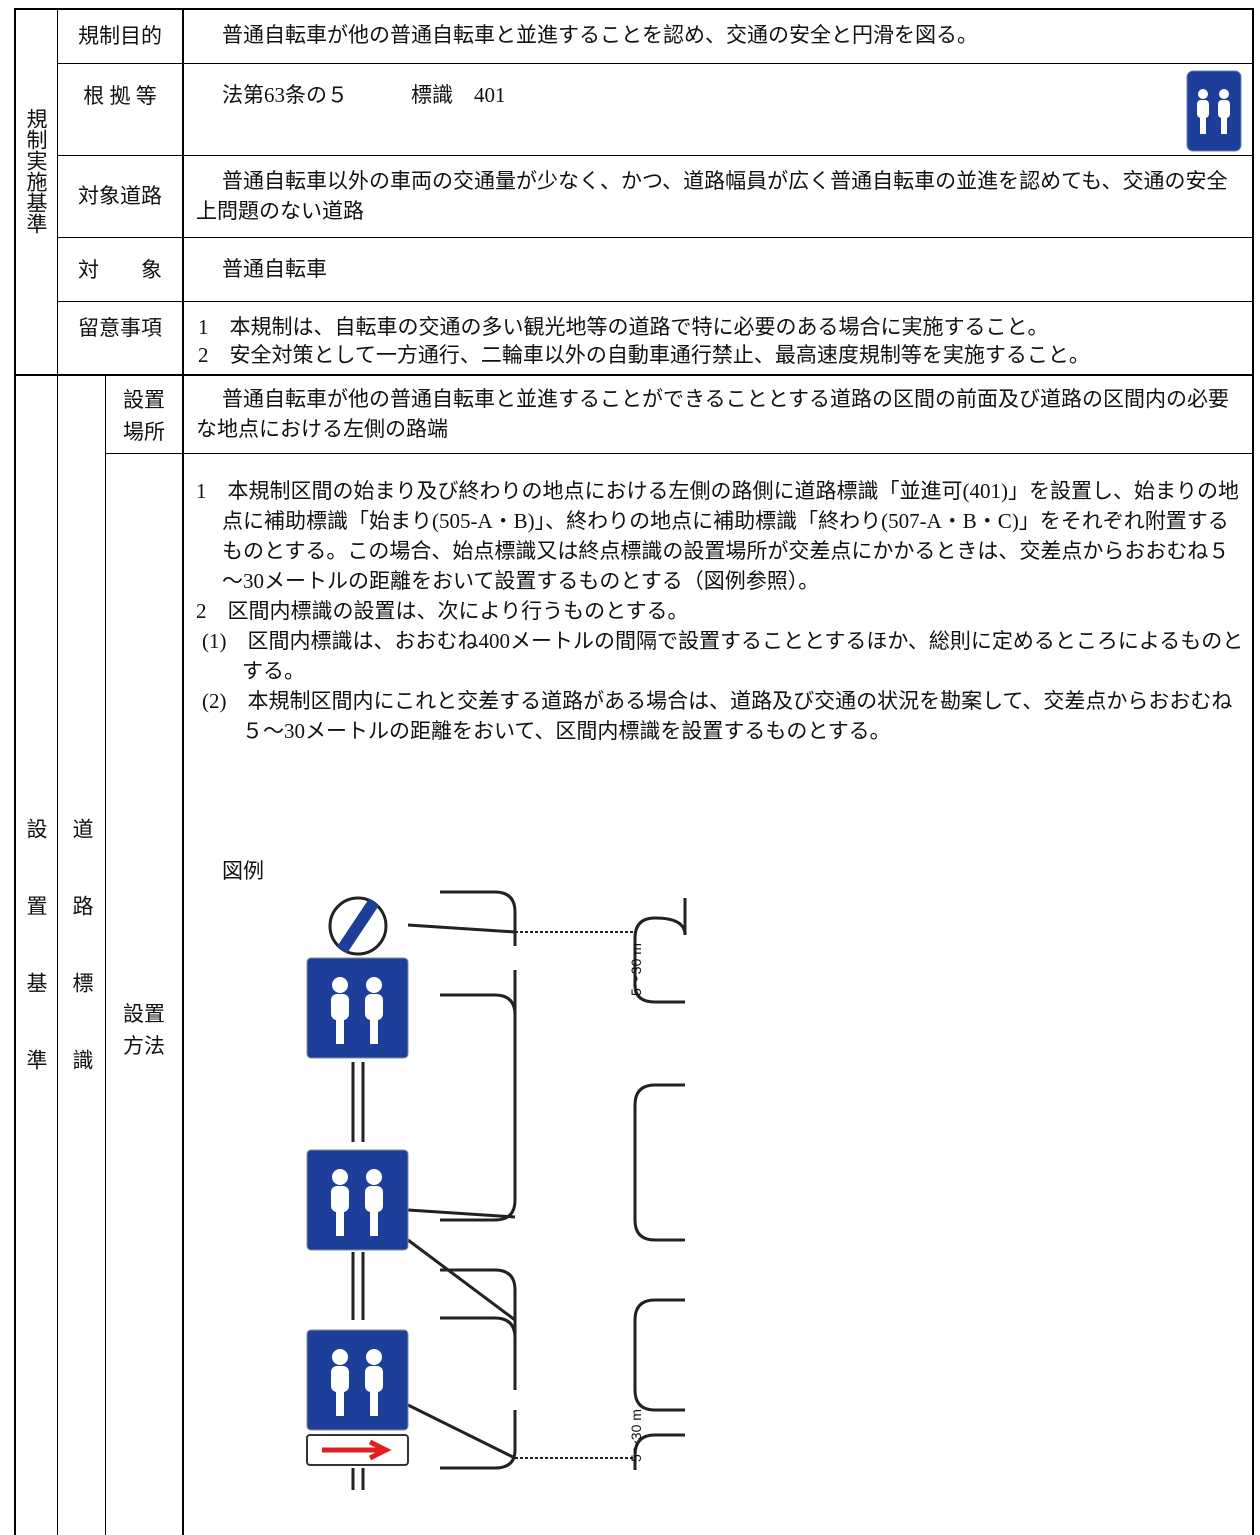  What do you see at coordinates (120, 270) in the screenshot?
I see `row-label: 対 象` at bounding box center [120, 270].